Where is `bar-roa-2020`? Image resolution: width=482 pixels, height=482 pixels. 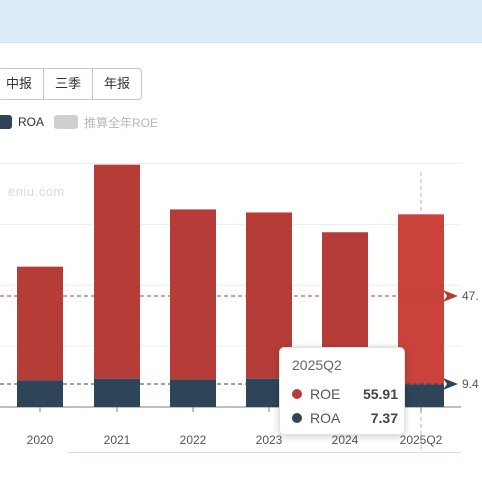 bar-roa-2020 is located at coordinates (40, 393).